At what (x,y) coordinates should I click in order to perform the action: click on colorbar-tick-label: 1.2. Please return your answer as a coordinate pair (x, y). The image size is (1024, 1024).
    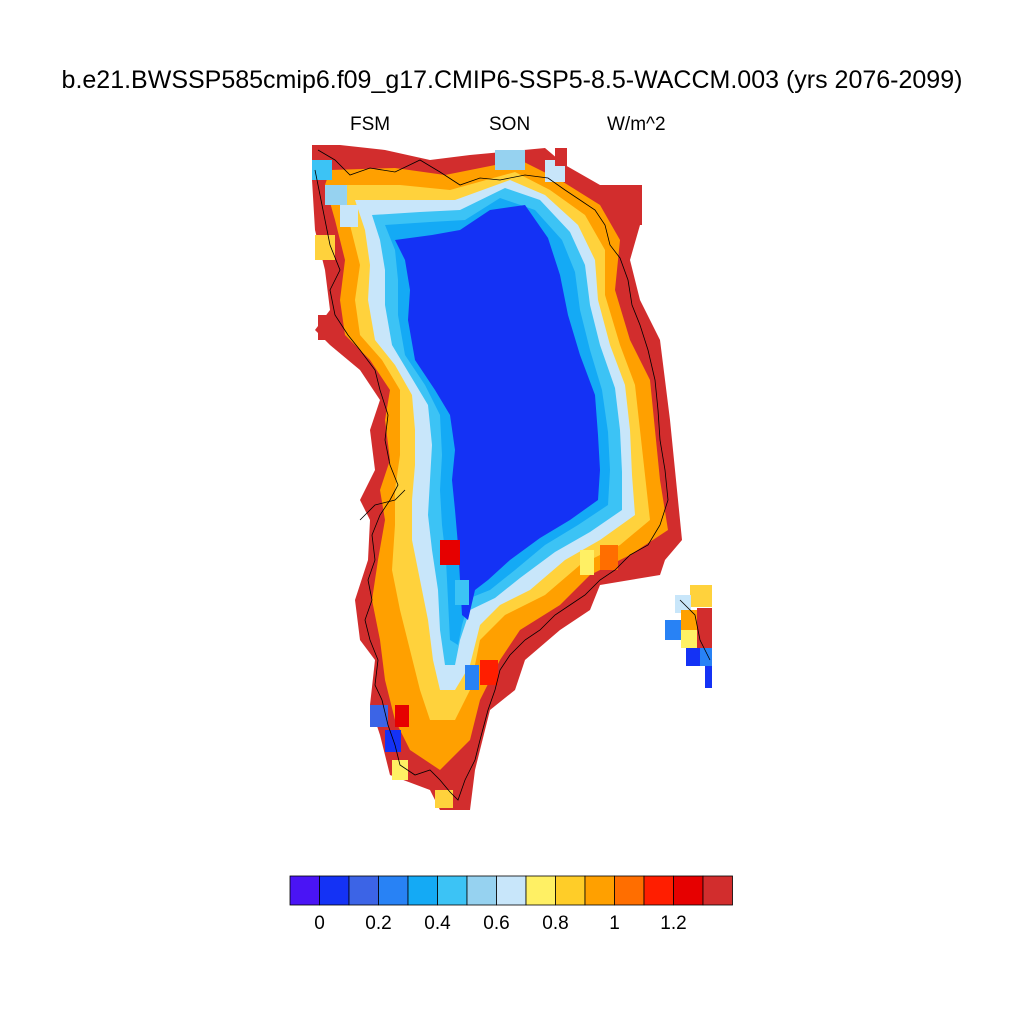
    Looking at the image, I should click on (673, 923).